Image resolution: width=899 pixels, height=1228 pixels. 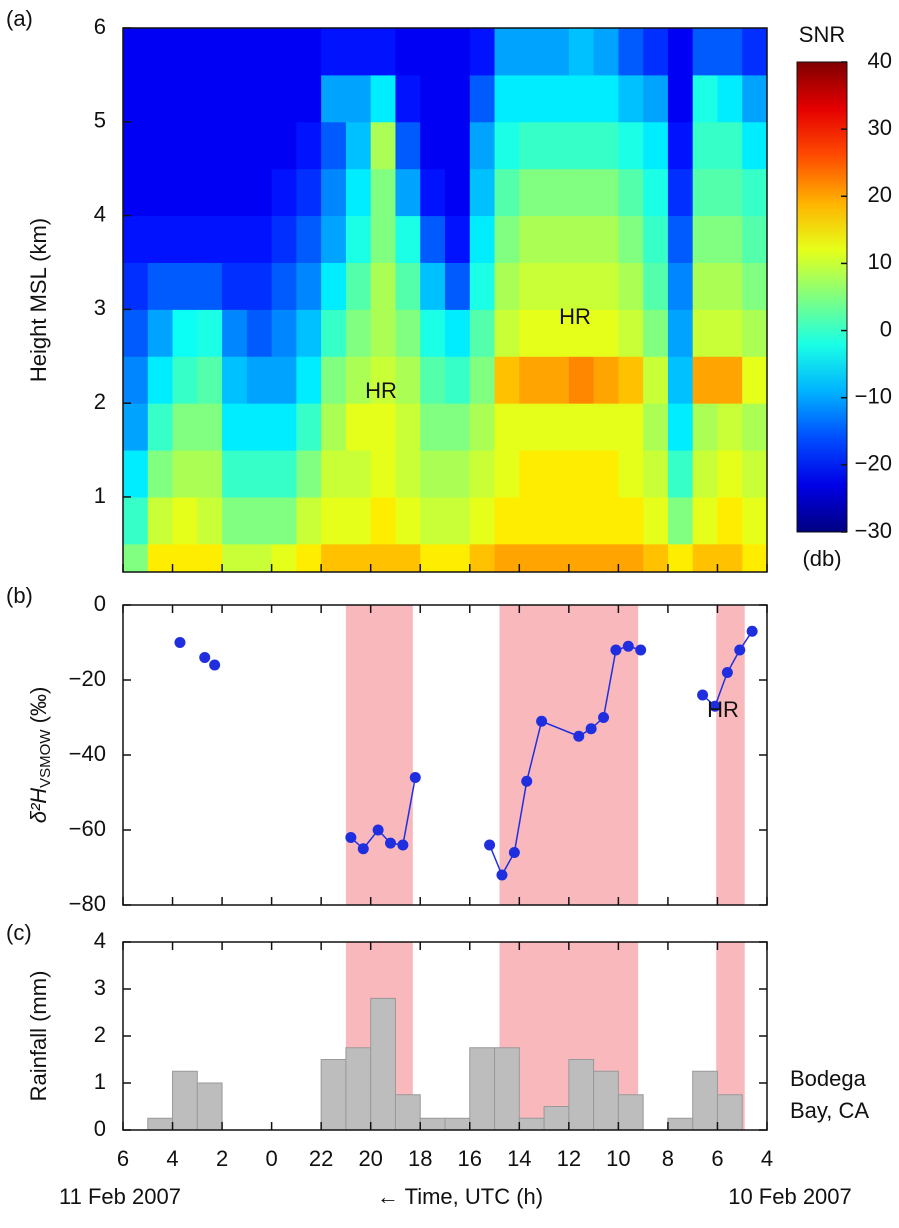 I want to click on y-axis-label: δ²HVSMOW (‰), so click(x=40, y=755).